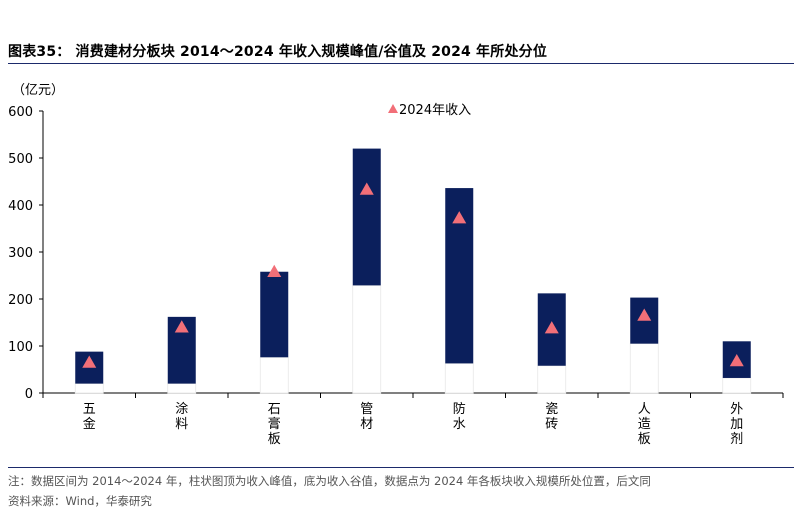 Image resolution: width=800 pixels, height=512 pixels. I want to click on legend: 2024年收入, so click(429, 110).